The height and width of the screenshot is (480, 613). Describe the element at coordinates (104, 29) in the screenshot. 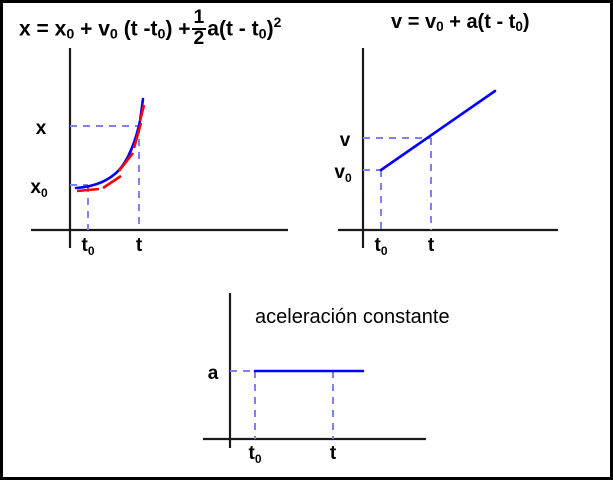

I see `equation-position-term2: v` at that location.